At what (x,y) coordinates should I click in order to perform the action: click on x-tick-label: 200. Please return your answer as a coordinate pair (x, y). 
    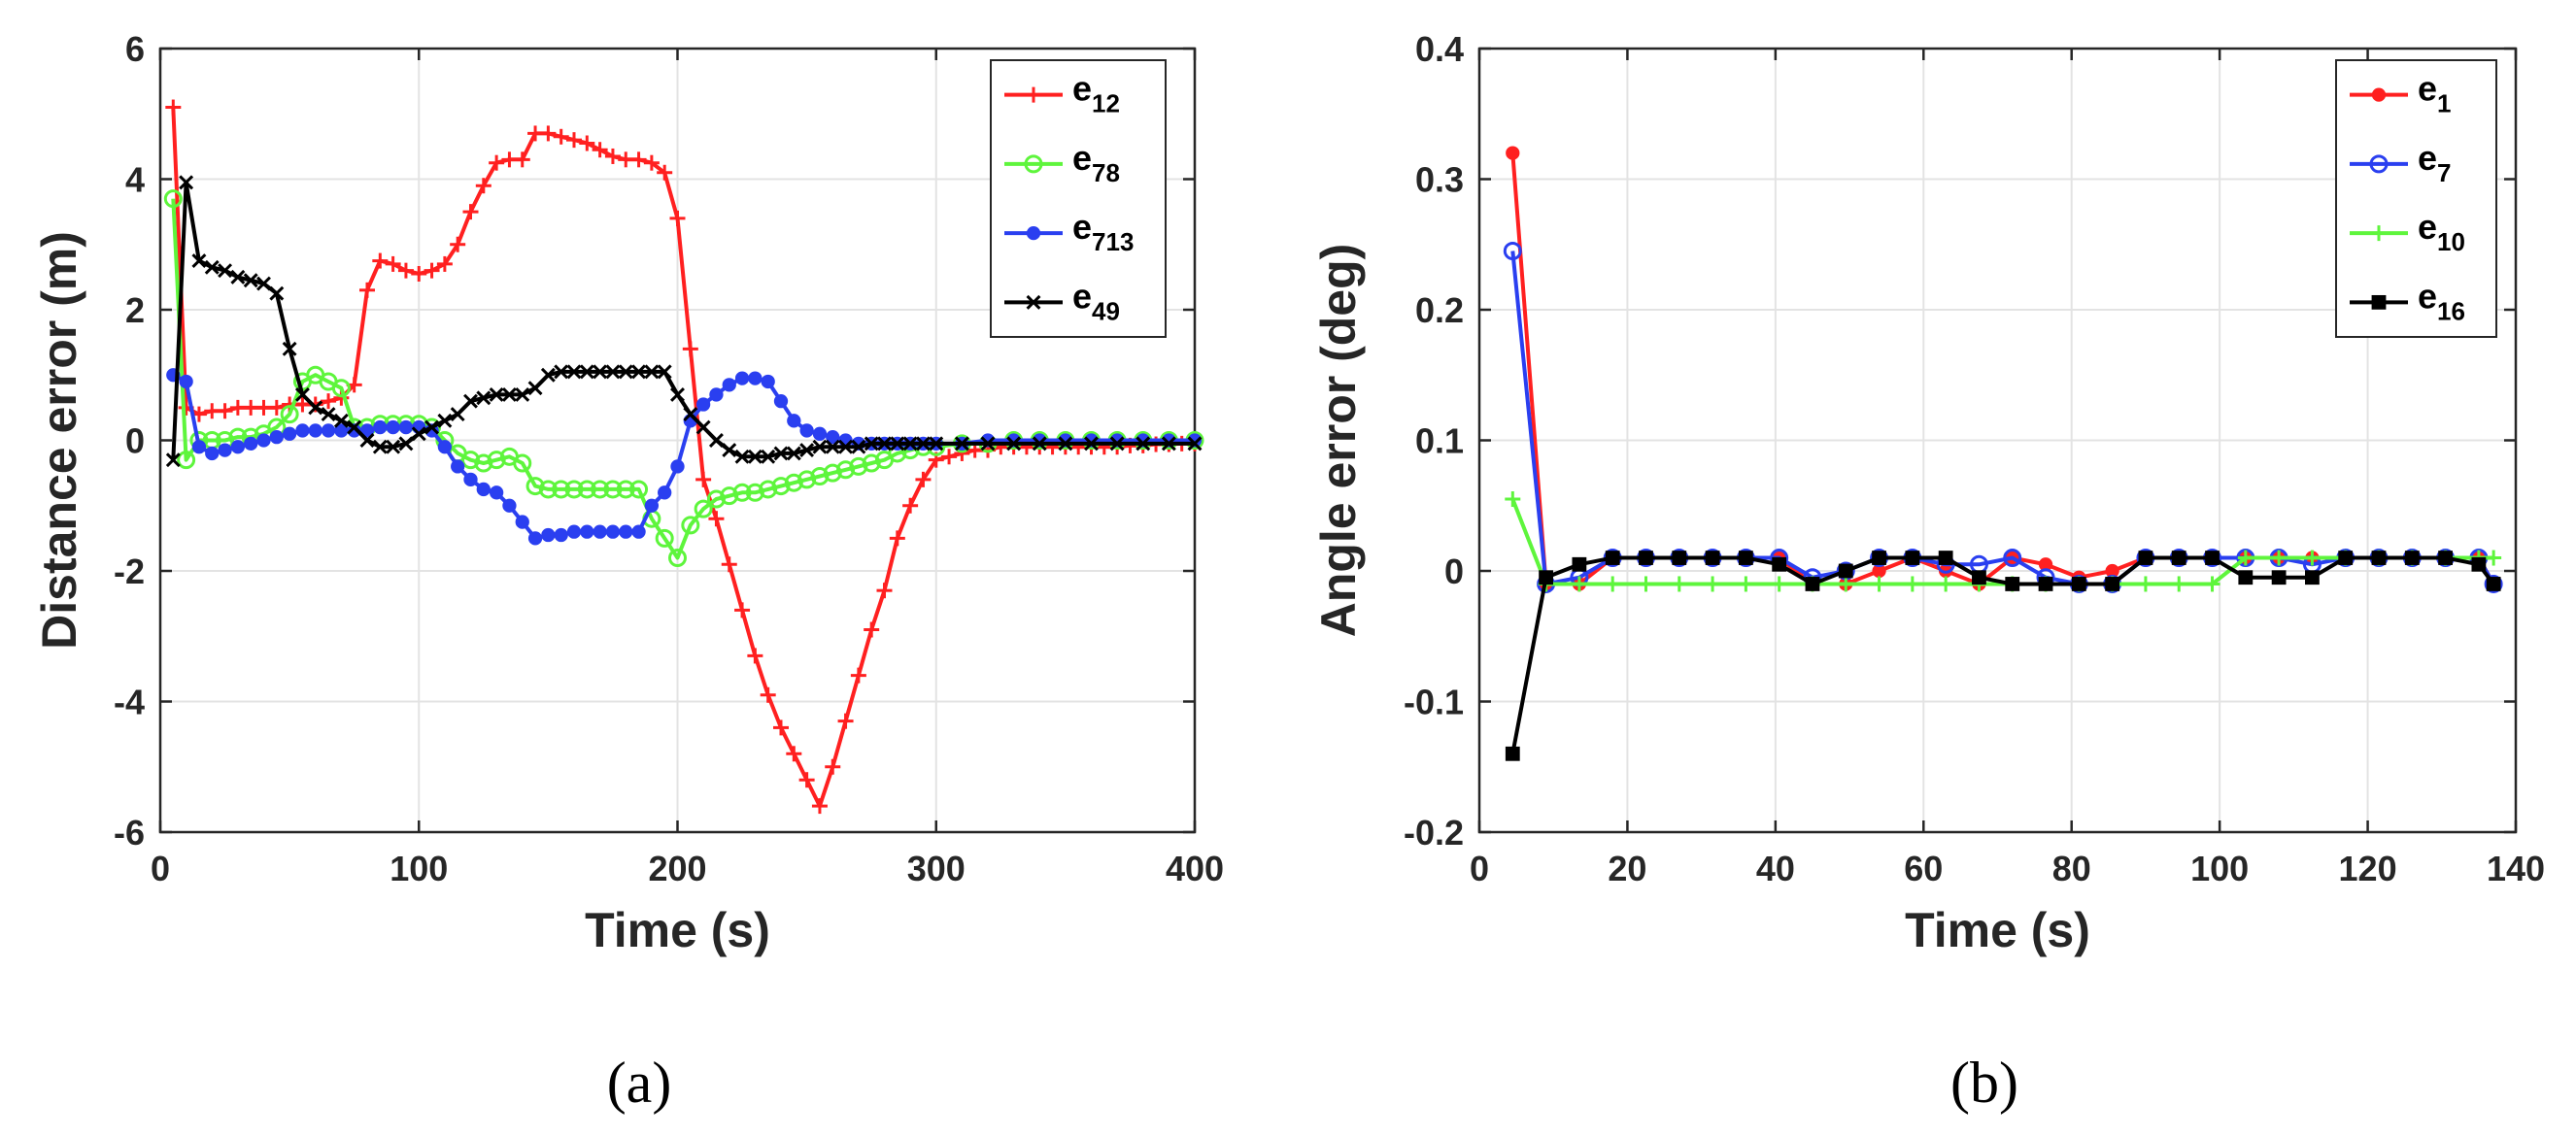
    Looking at the image, I should click on (677, 868).